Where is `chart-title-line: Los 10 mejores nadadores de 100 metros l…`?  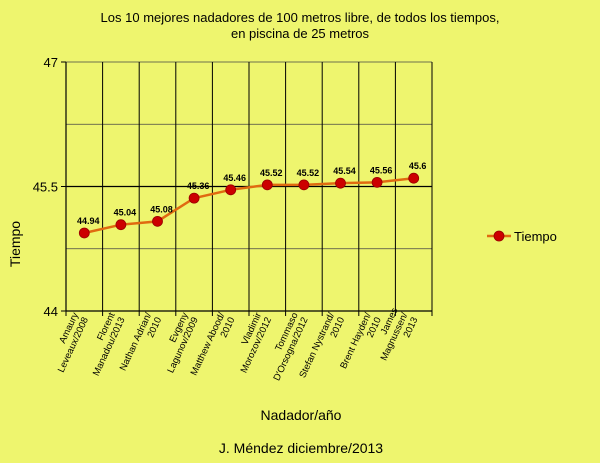
chart-title-line: Los 10 mejores nadadores de 100 metros l… is located at coordinates (300, 17).